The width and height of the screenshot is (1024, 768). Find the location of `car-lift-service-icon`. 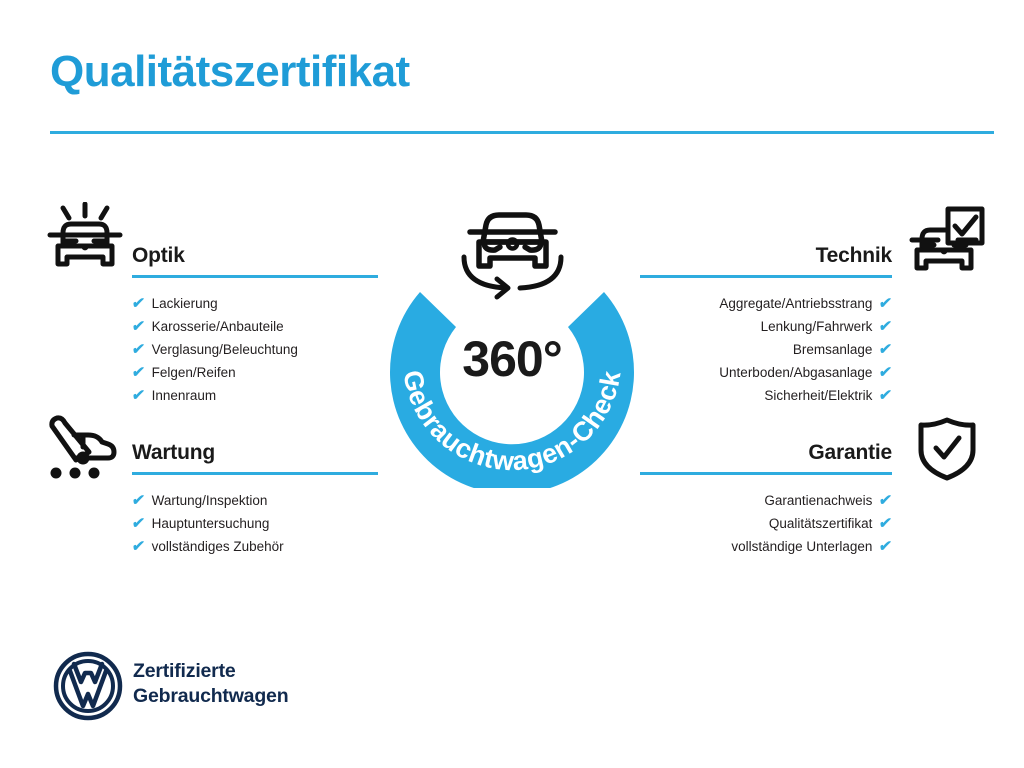

car-lift-service-icon is located at coordinates (82, 449).